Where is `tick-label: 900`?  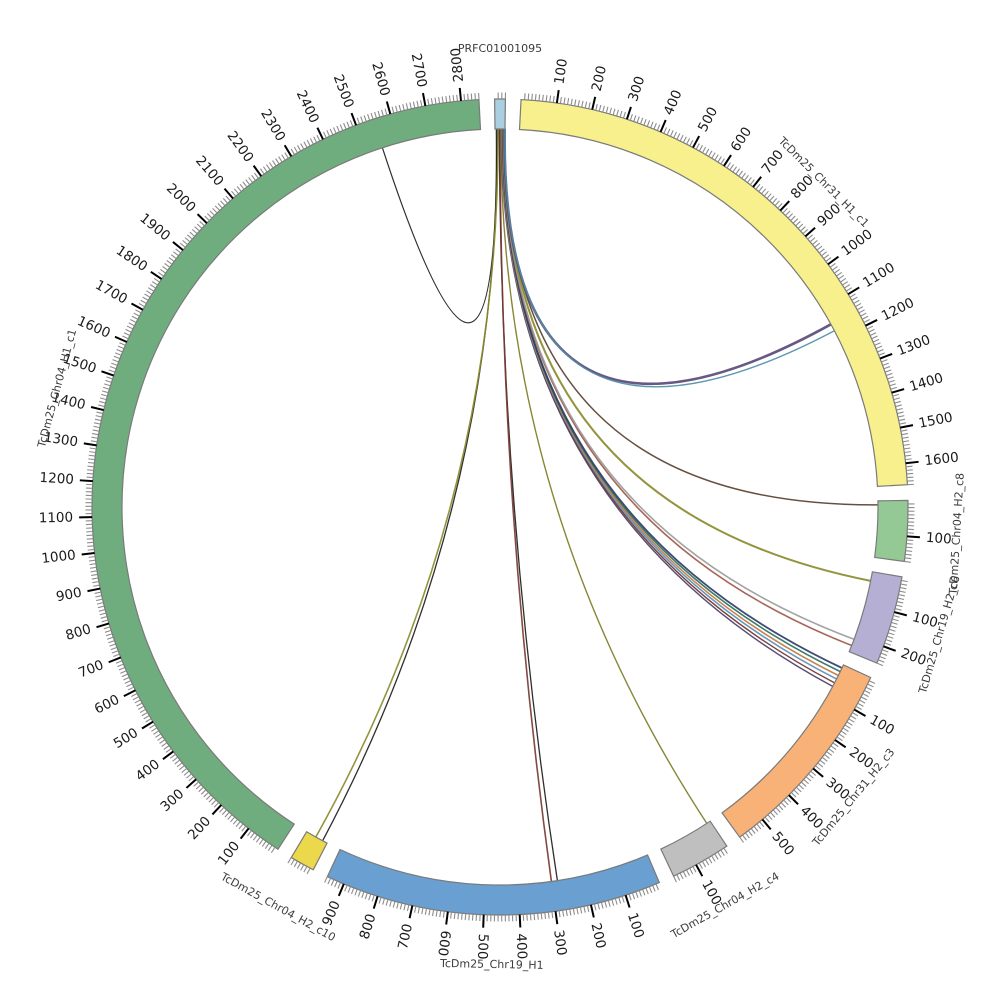
tick-label: 900 is located at coordinates (69, 595).